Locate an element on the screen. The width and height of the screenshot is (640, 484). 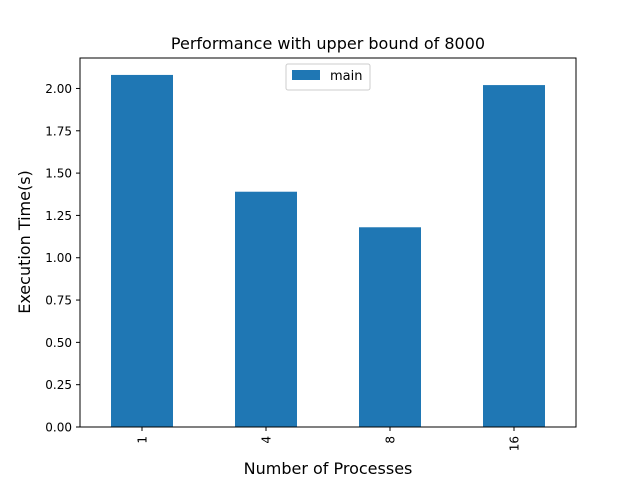
y-tick-label: 0.75 is located at coordinates (58, 301).